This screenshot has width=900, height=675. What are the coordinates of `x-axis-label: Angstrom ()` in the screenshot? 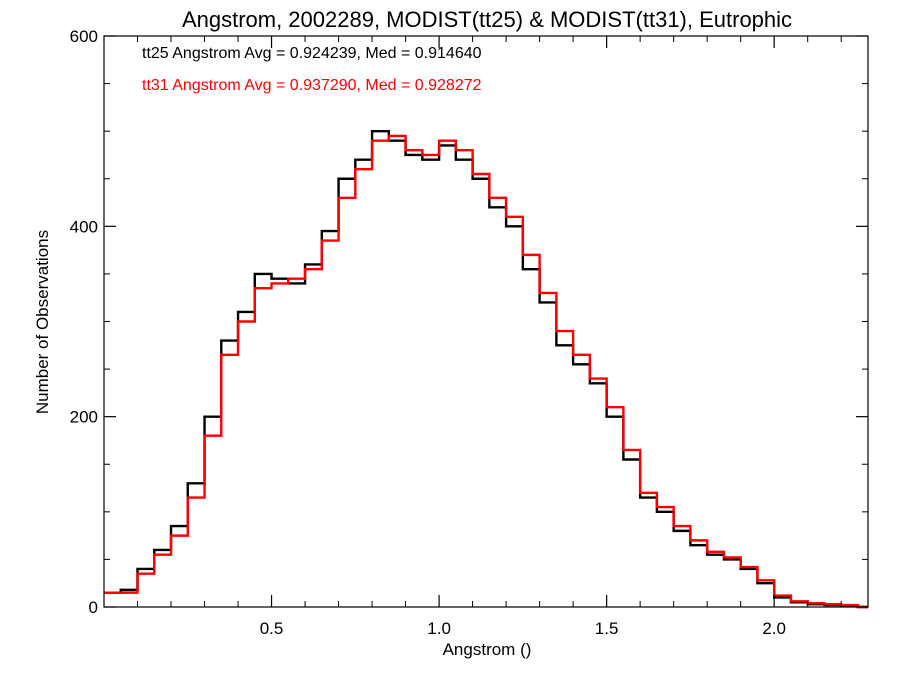 It's located at (487, 649).